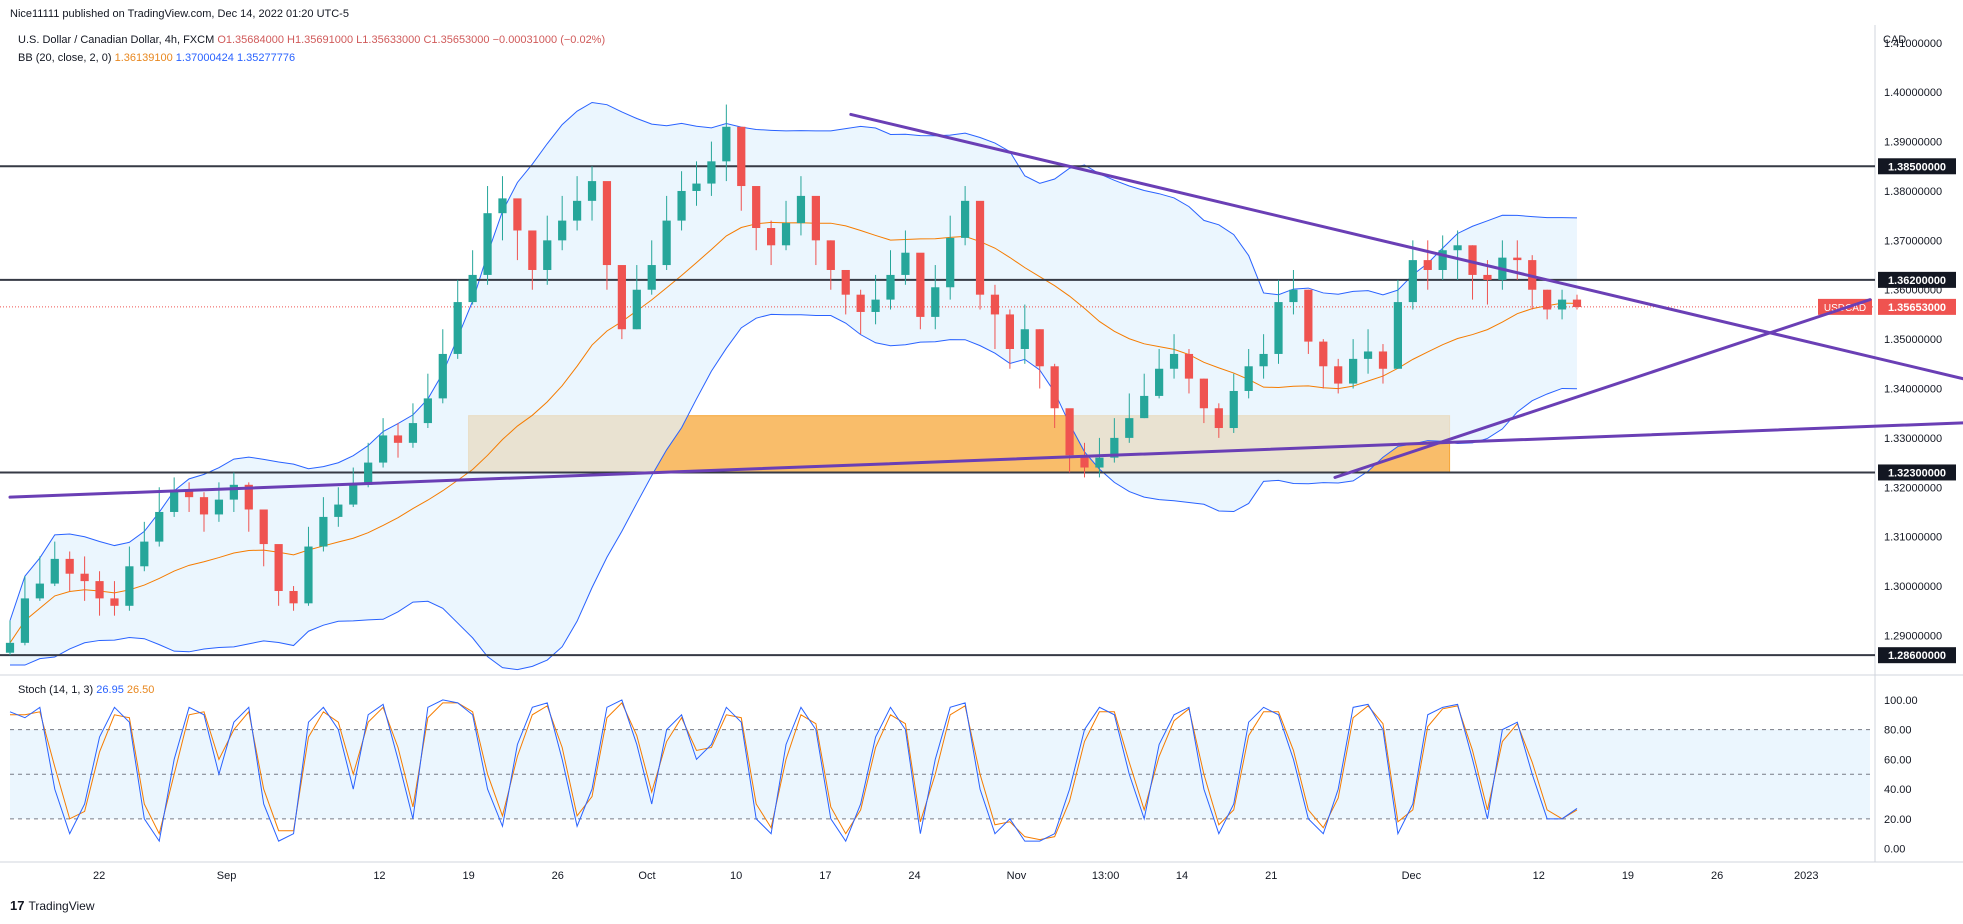 Image resolution: width=1963 pixels, height=924 pixels. What do you see at coordinates (1913, 636) in the screenshot?
I see `price-tick-label: 1.29000000` at bounding box center [1913, 636].